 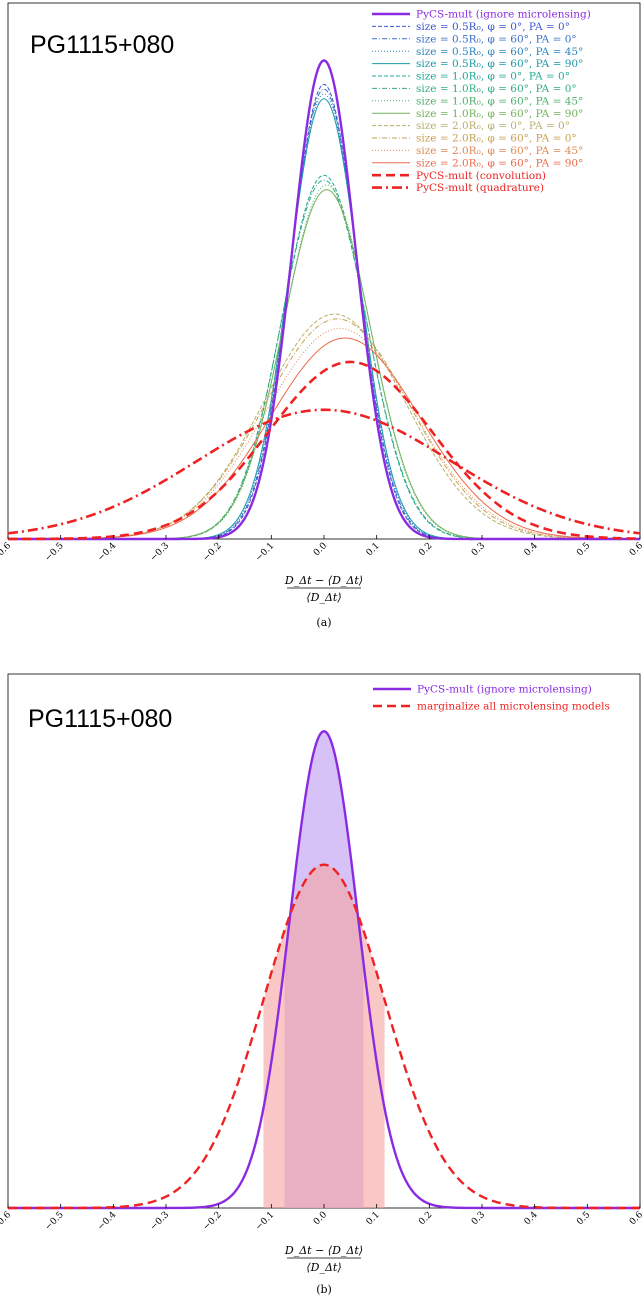 What do you see at coordinates (323, 622) in the screenshot?
I see `caption-a: (a)` at bounding box center [323, 622].